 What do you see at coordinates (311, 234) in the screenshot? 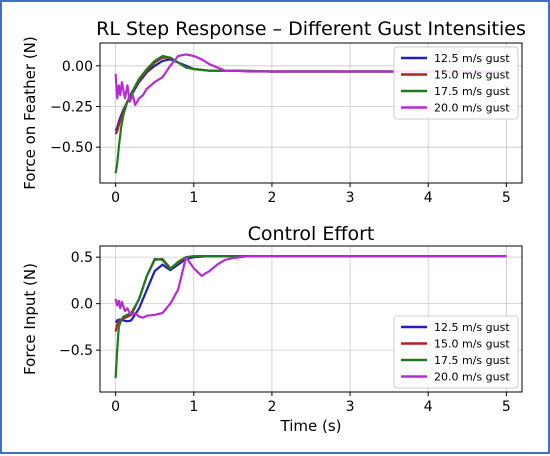
I see `chart-title: Control Effort` at bounding box center [311, 234].